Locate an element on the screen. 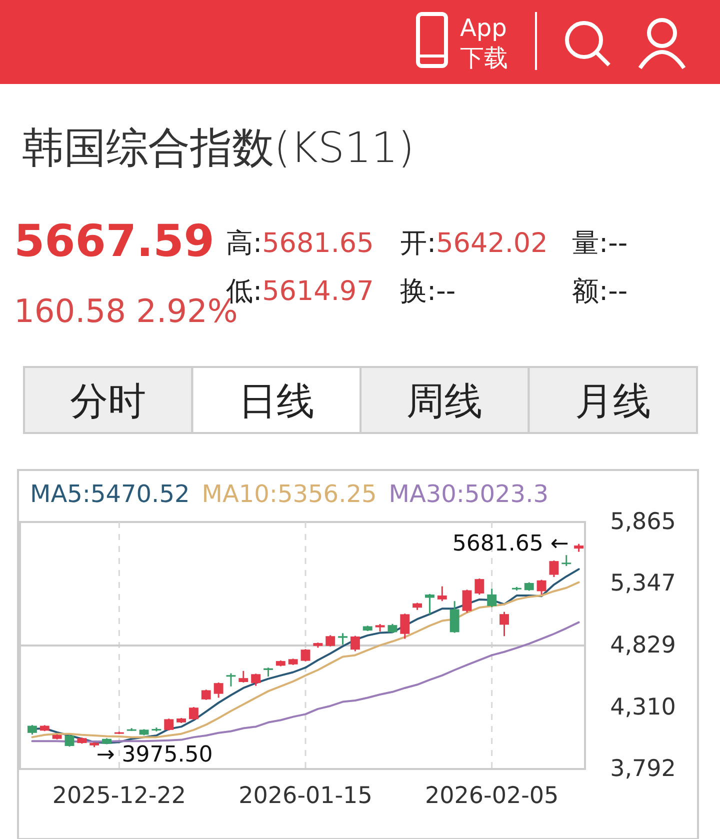 The height and width of the screenshot is (839, 720). line-series is located at coordinates (305, 681).